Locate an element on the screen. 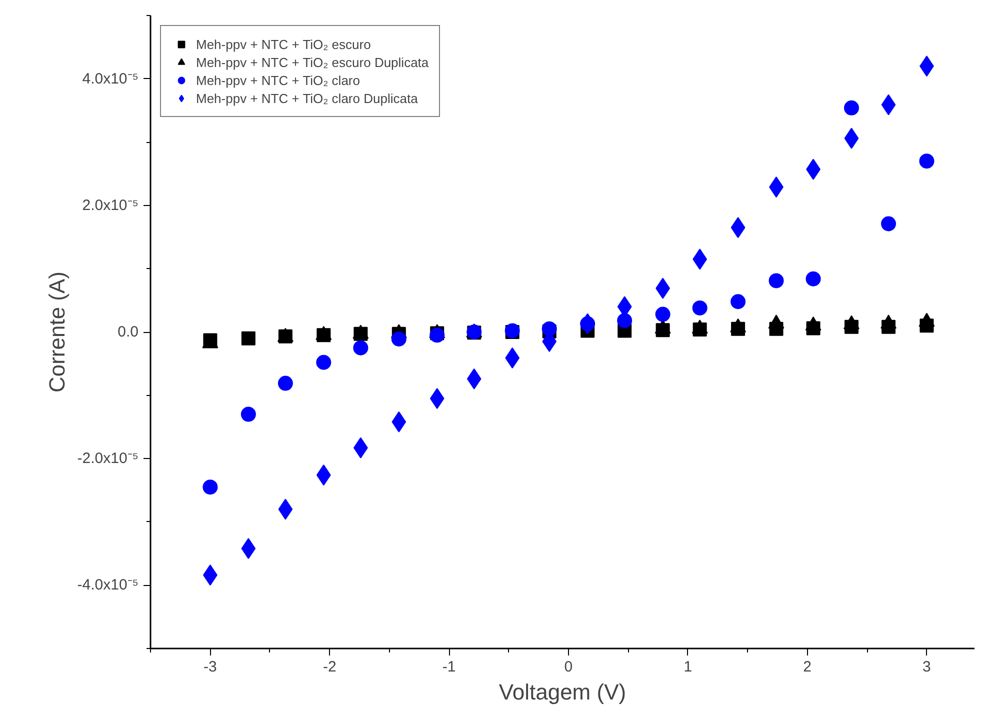 The image size is (984, 718). y-tick-label: 0.0 is located at coordinates (128, 332).